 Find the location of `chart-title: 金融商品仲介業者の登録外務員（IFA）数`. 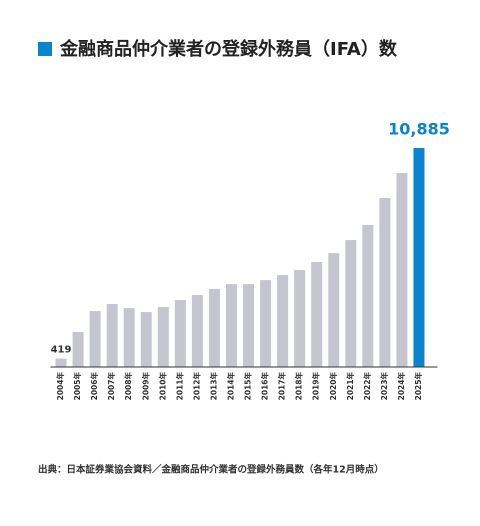

chart-title: 金融商品仲介業者の登録外務員（IFA）数 is located at coordinates (228, 49).